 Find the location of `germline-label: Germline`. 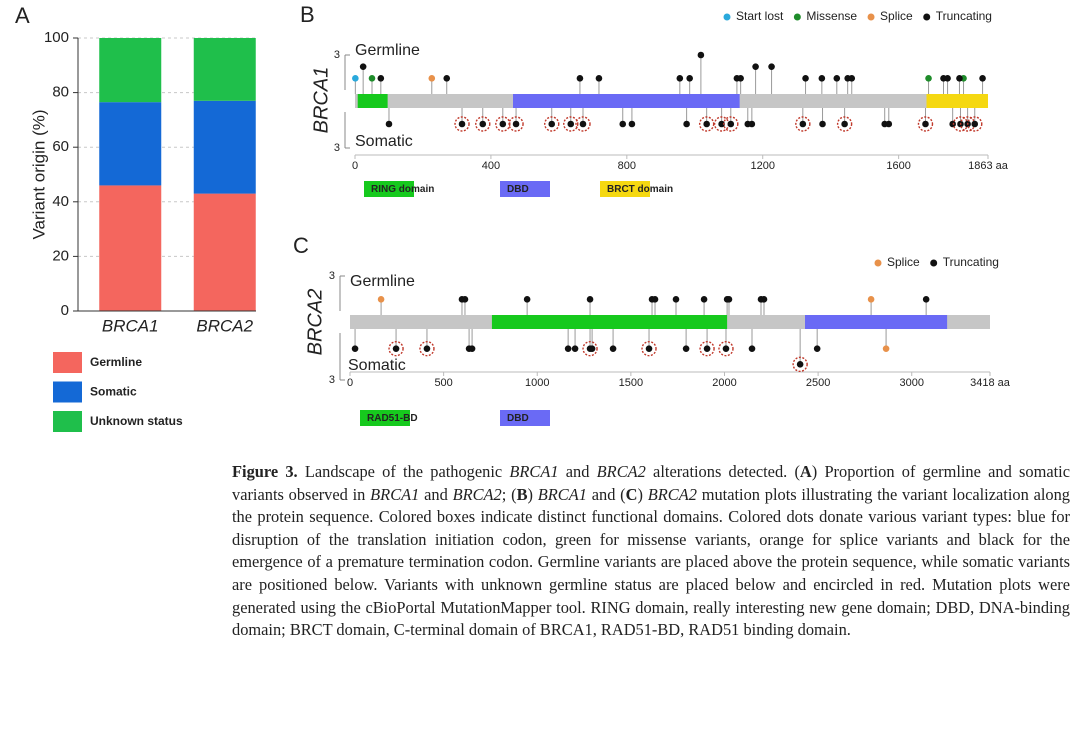

germline-label: Germline is located at coordinates (387, 50).